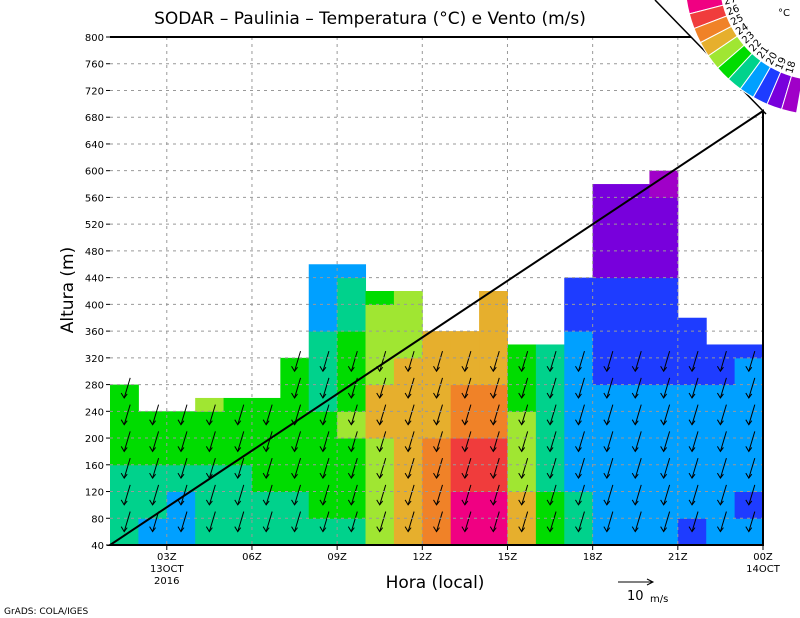  Describe the element at coordinates (68, 290) in the screenshot. I see `y-axis-label: Altura (m)` at that location.